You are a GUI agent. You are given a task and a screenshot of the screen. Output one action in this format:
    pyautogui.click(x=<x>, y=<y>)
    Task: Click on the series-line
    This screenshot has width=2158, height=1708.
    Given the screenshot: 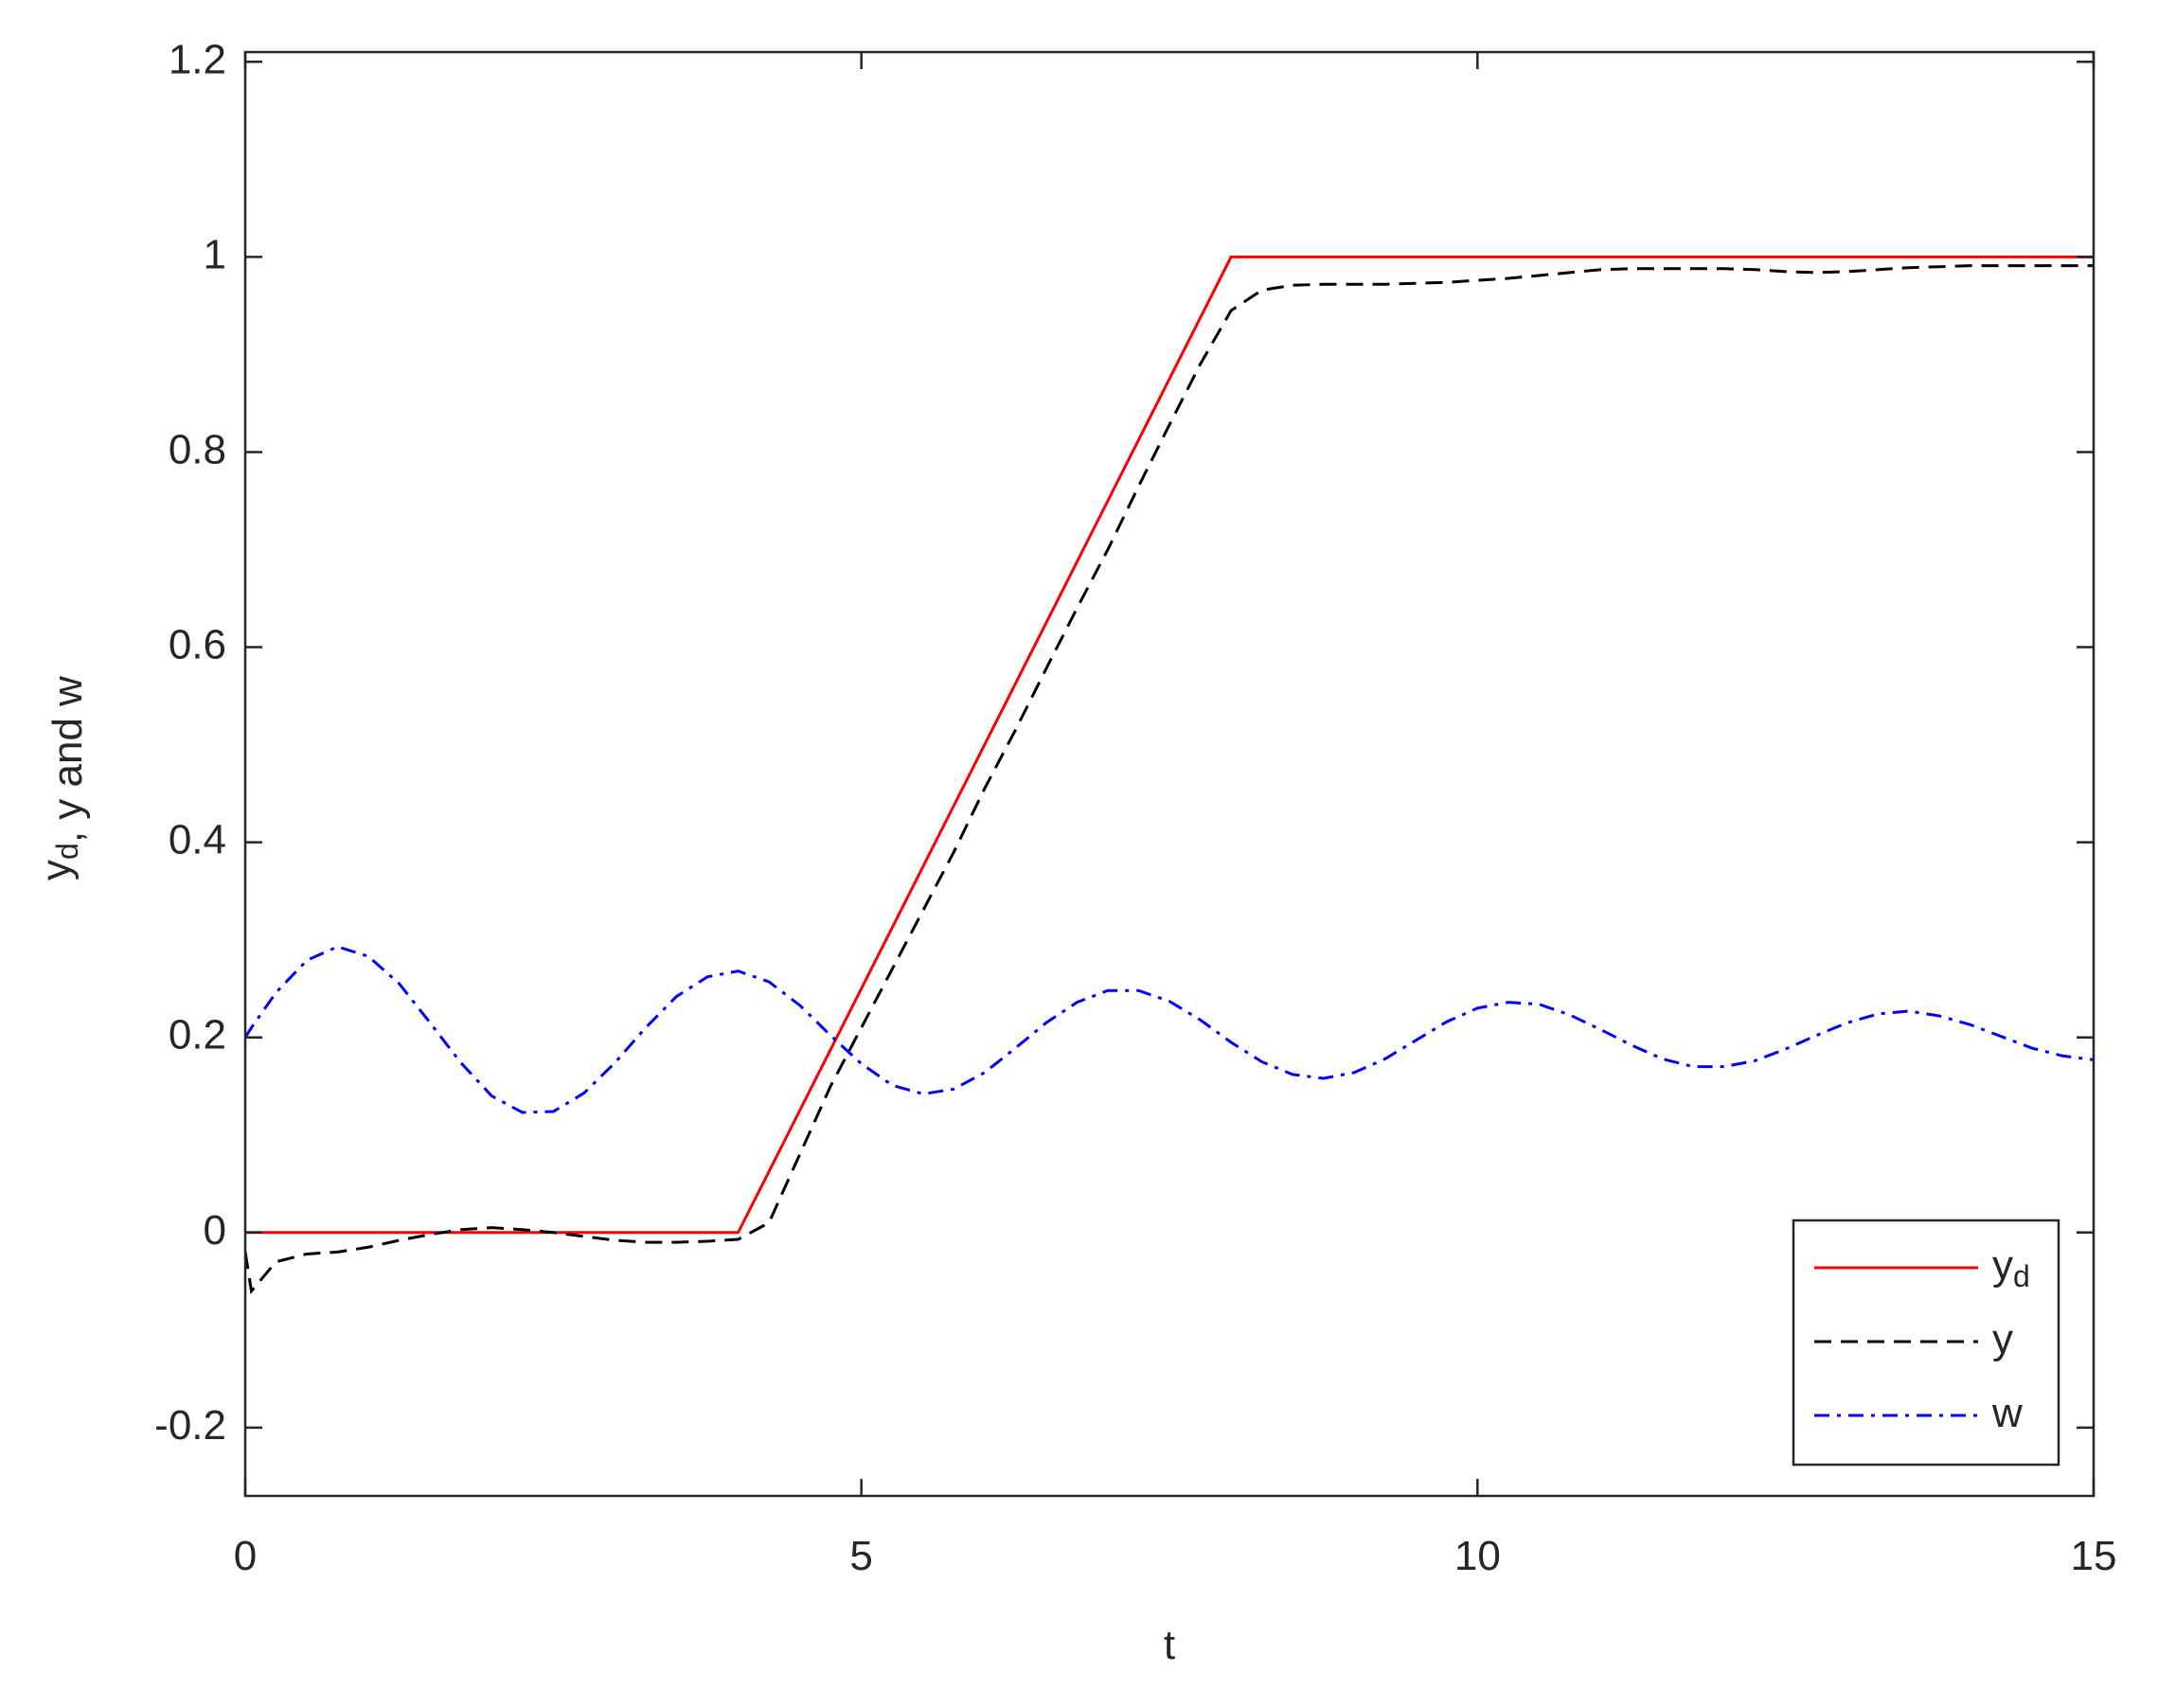 What is the action you would take?
    pyautogui.click(x=1169, y=1029)
    